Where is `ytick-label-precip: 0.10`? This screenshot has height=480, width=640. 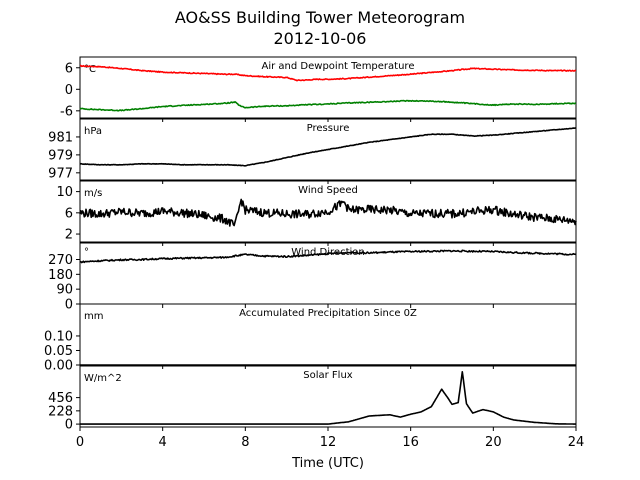
ytick-label-precip: 0.10 is located at coordinates (58, 336).